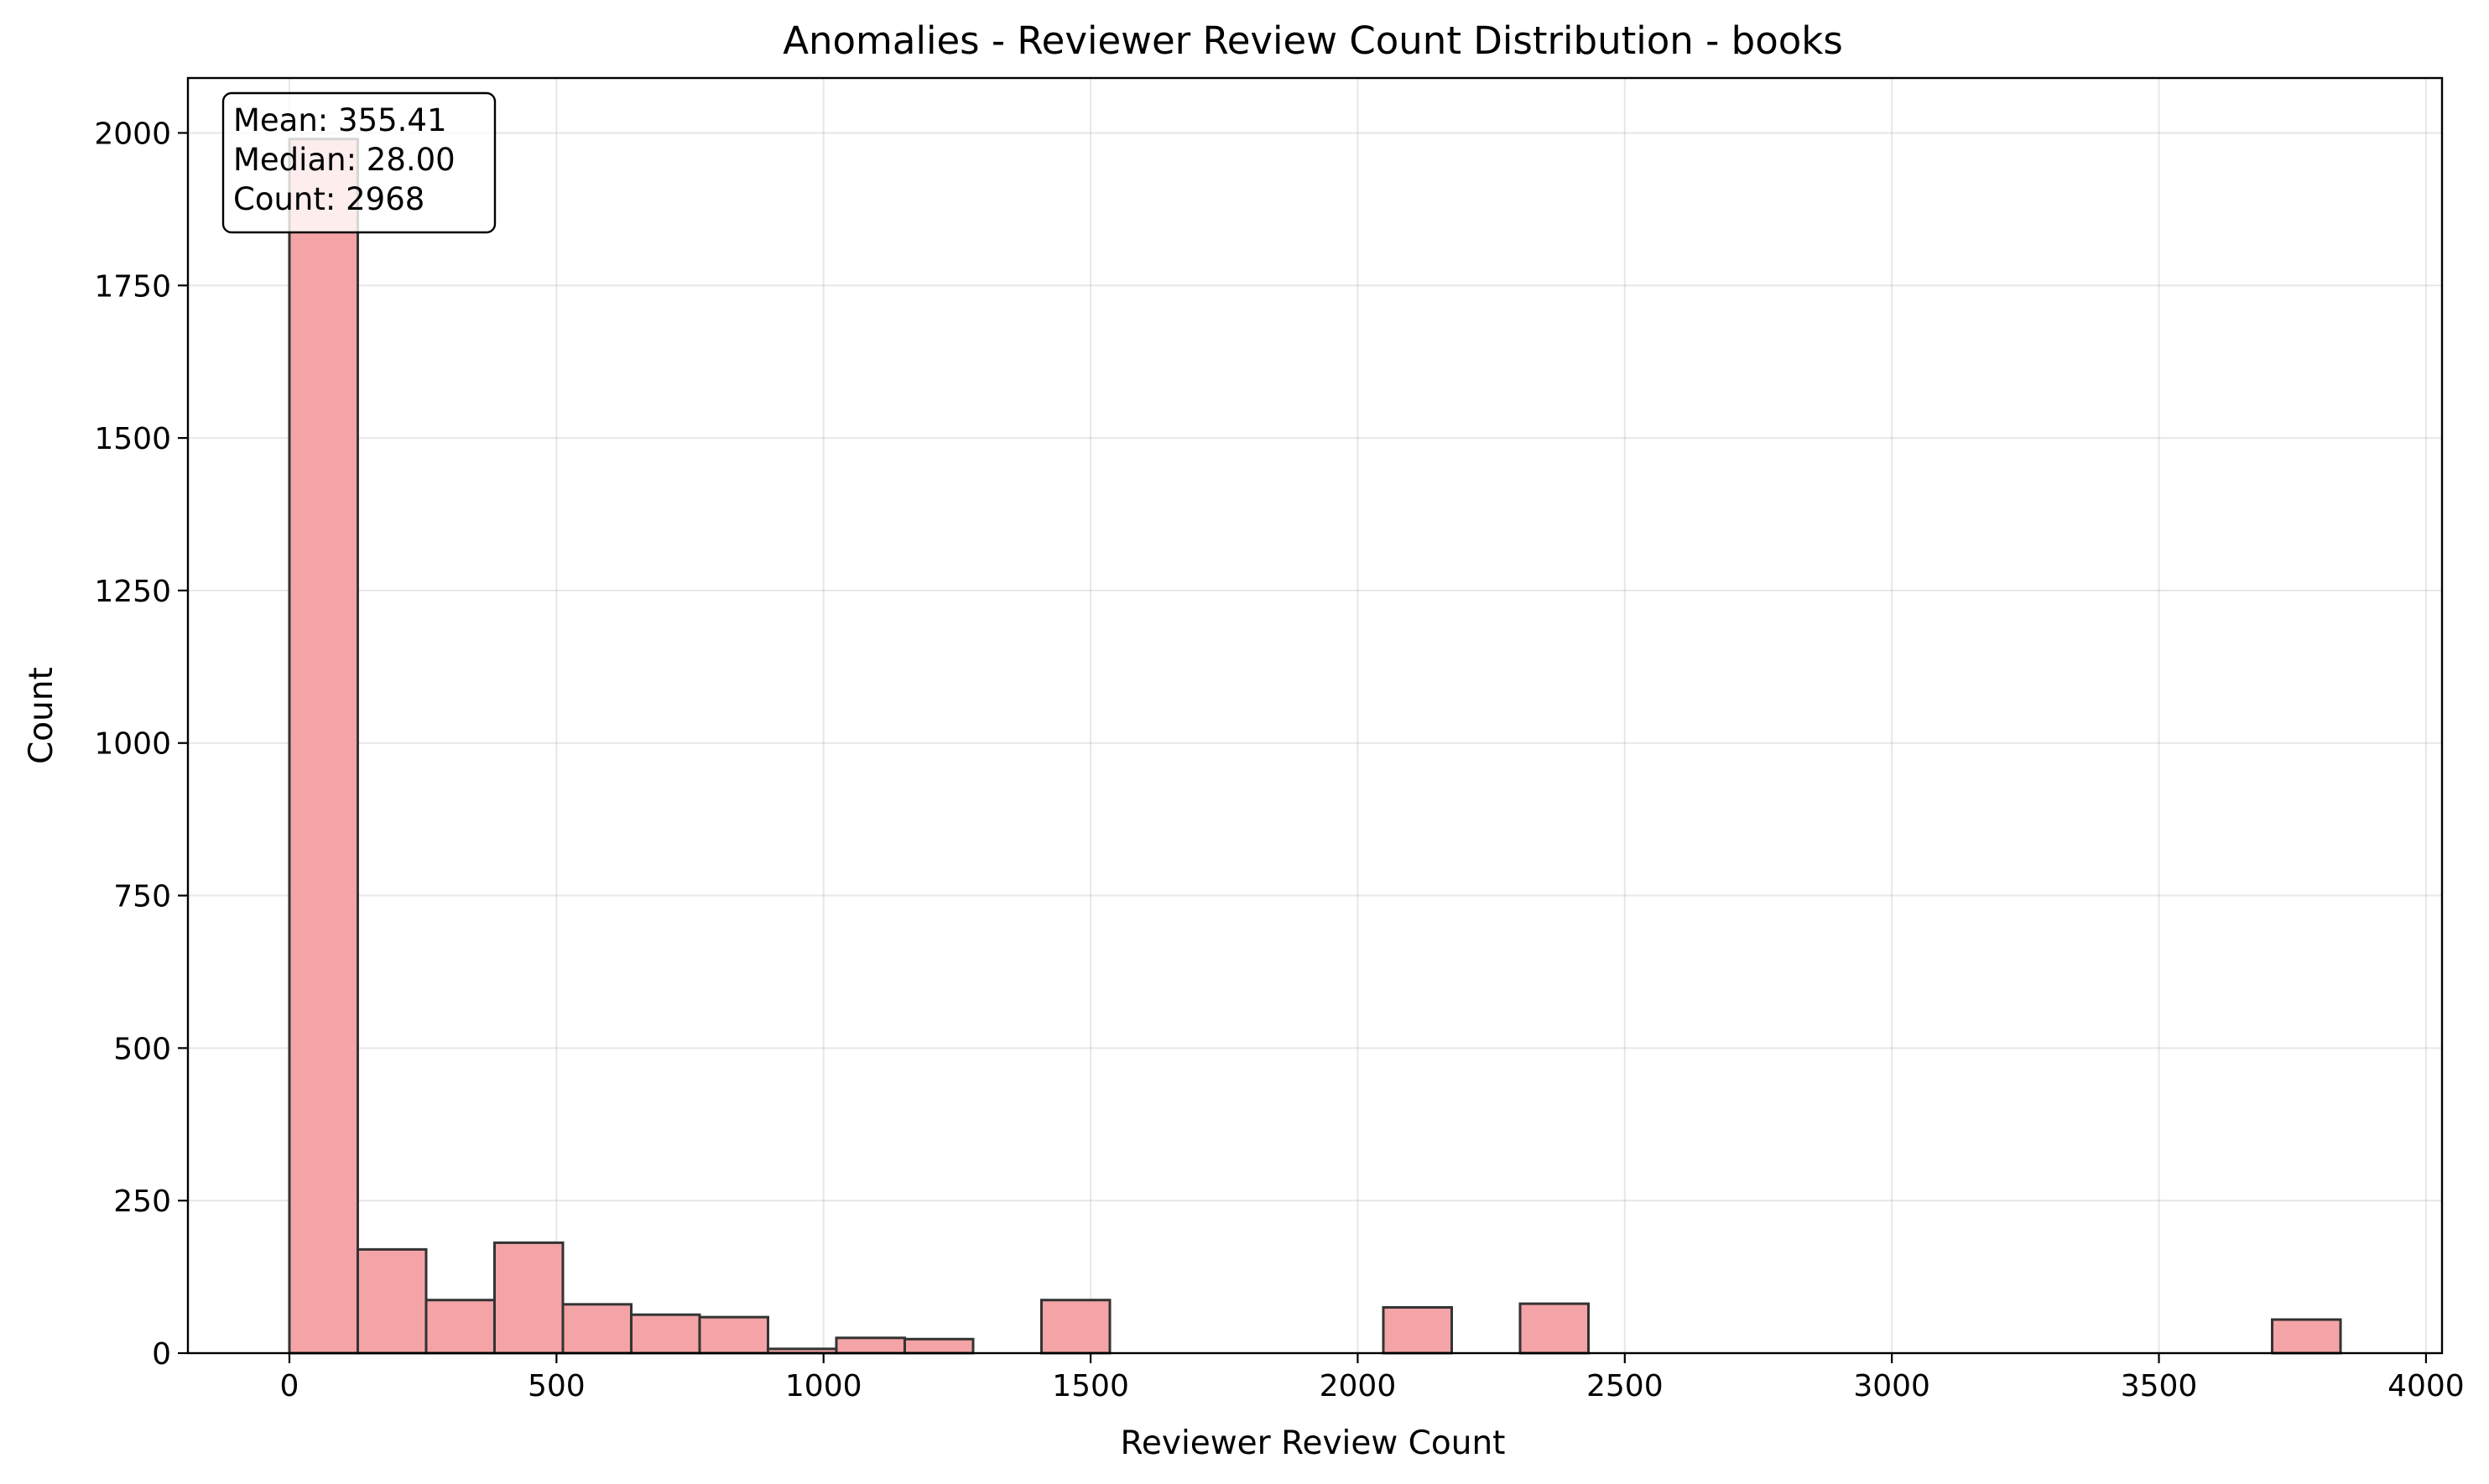 Image resolution: width=2489 pixels, height=1484 pixels. What do you see at coordinates (328, 199) in the screenshot?
I see `stats-count: Count: 2968` at bounding box center [328, 199].